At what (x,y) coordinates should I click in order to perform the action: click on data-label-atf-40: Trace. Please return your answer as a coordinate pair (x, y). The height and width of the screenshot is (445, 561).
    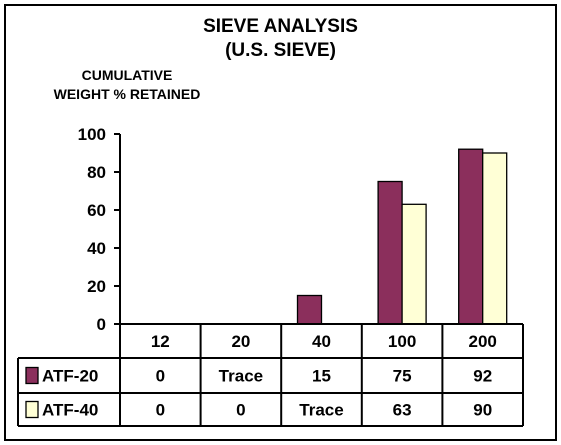
    Looking at the image, I should click on (321, 410).